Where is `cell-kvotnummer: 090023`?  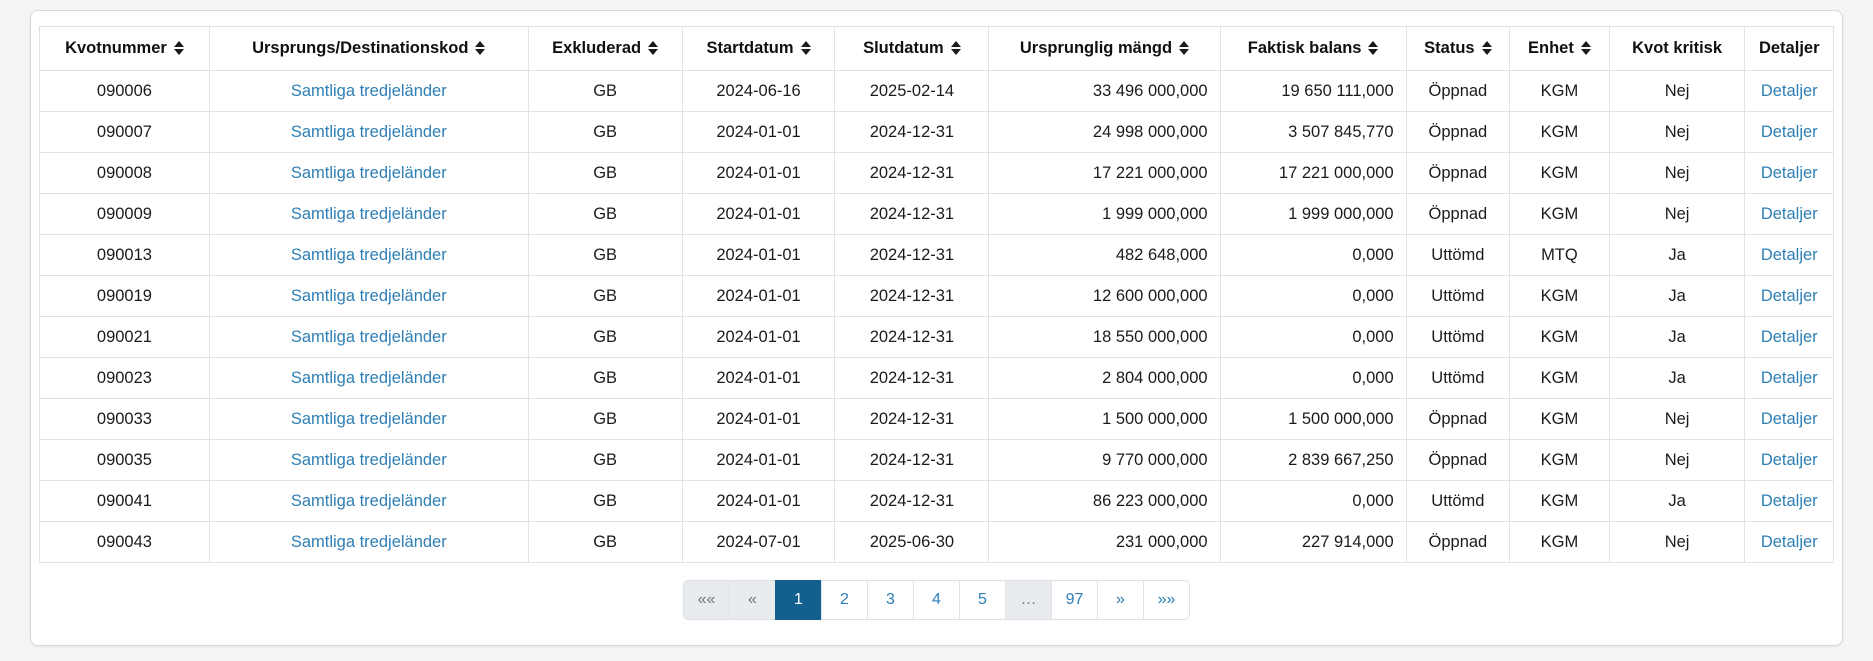 cell-kvotnummer: 090023 is located at coordinates (124, 378).